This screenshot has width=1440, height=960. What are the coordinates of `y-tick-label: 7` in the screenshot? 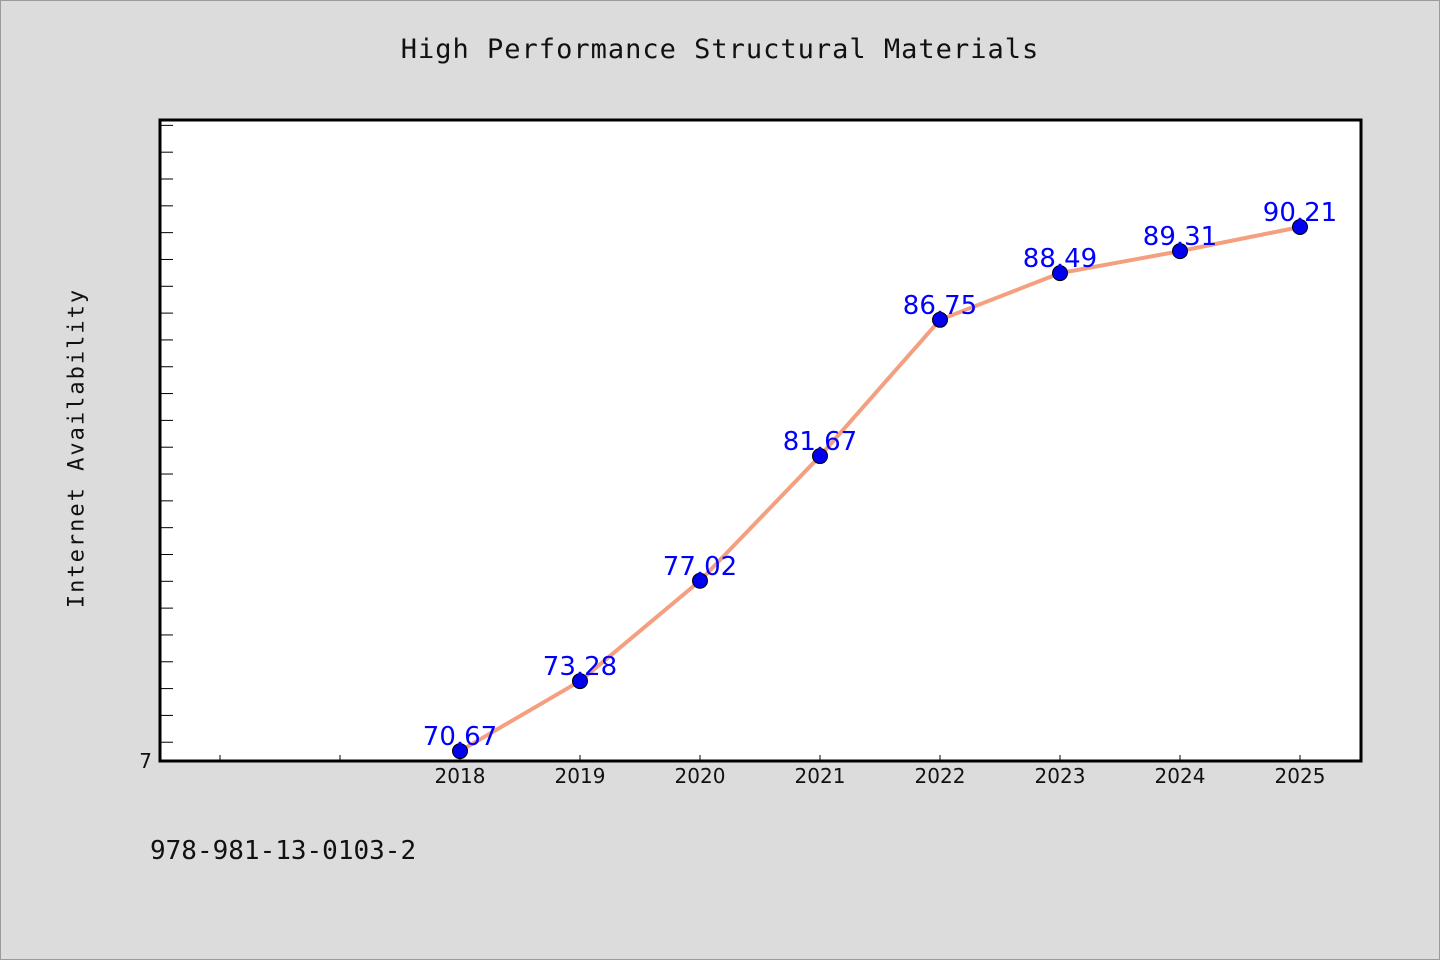 It's located at (145, 761).